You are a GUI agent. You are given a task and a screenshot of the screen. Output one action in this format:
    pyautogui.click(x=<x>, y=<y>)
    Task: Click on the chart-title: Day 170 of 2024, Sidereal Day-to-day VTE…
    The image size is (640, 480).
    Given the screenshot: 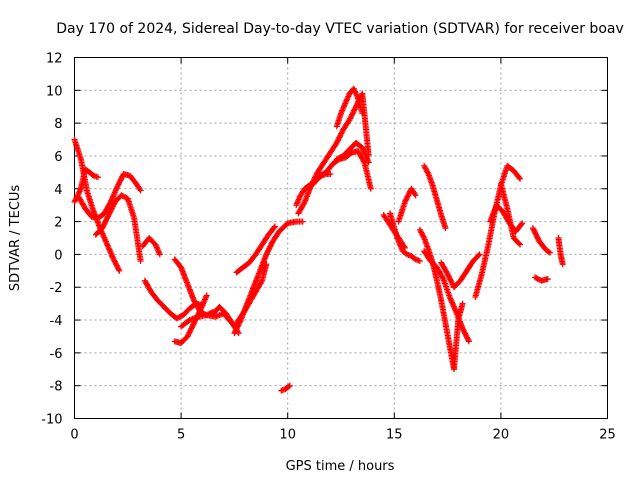 What is the action you would take?
    pyautogui.click(x=340, y=29)
    